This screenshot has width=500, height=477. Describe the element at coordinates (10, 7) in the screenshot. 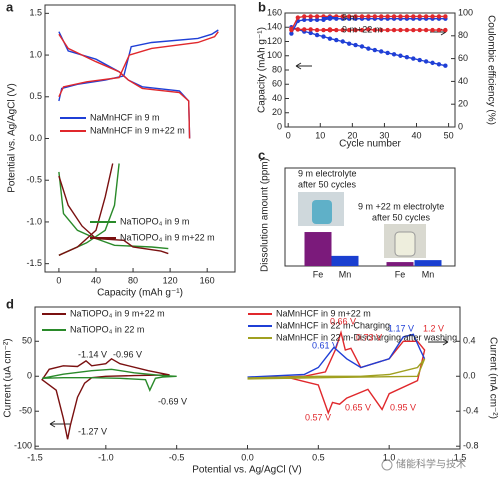

I see `panel-label: a` at that location.